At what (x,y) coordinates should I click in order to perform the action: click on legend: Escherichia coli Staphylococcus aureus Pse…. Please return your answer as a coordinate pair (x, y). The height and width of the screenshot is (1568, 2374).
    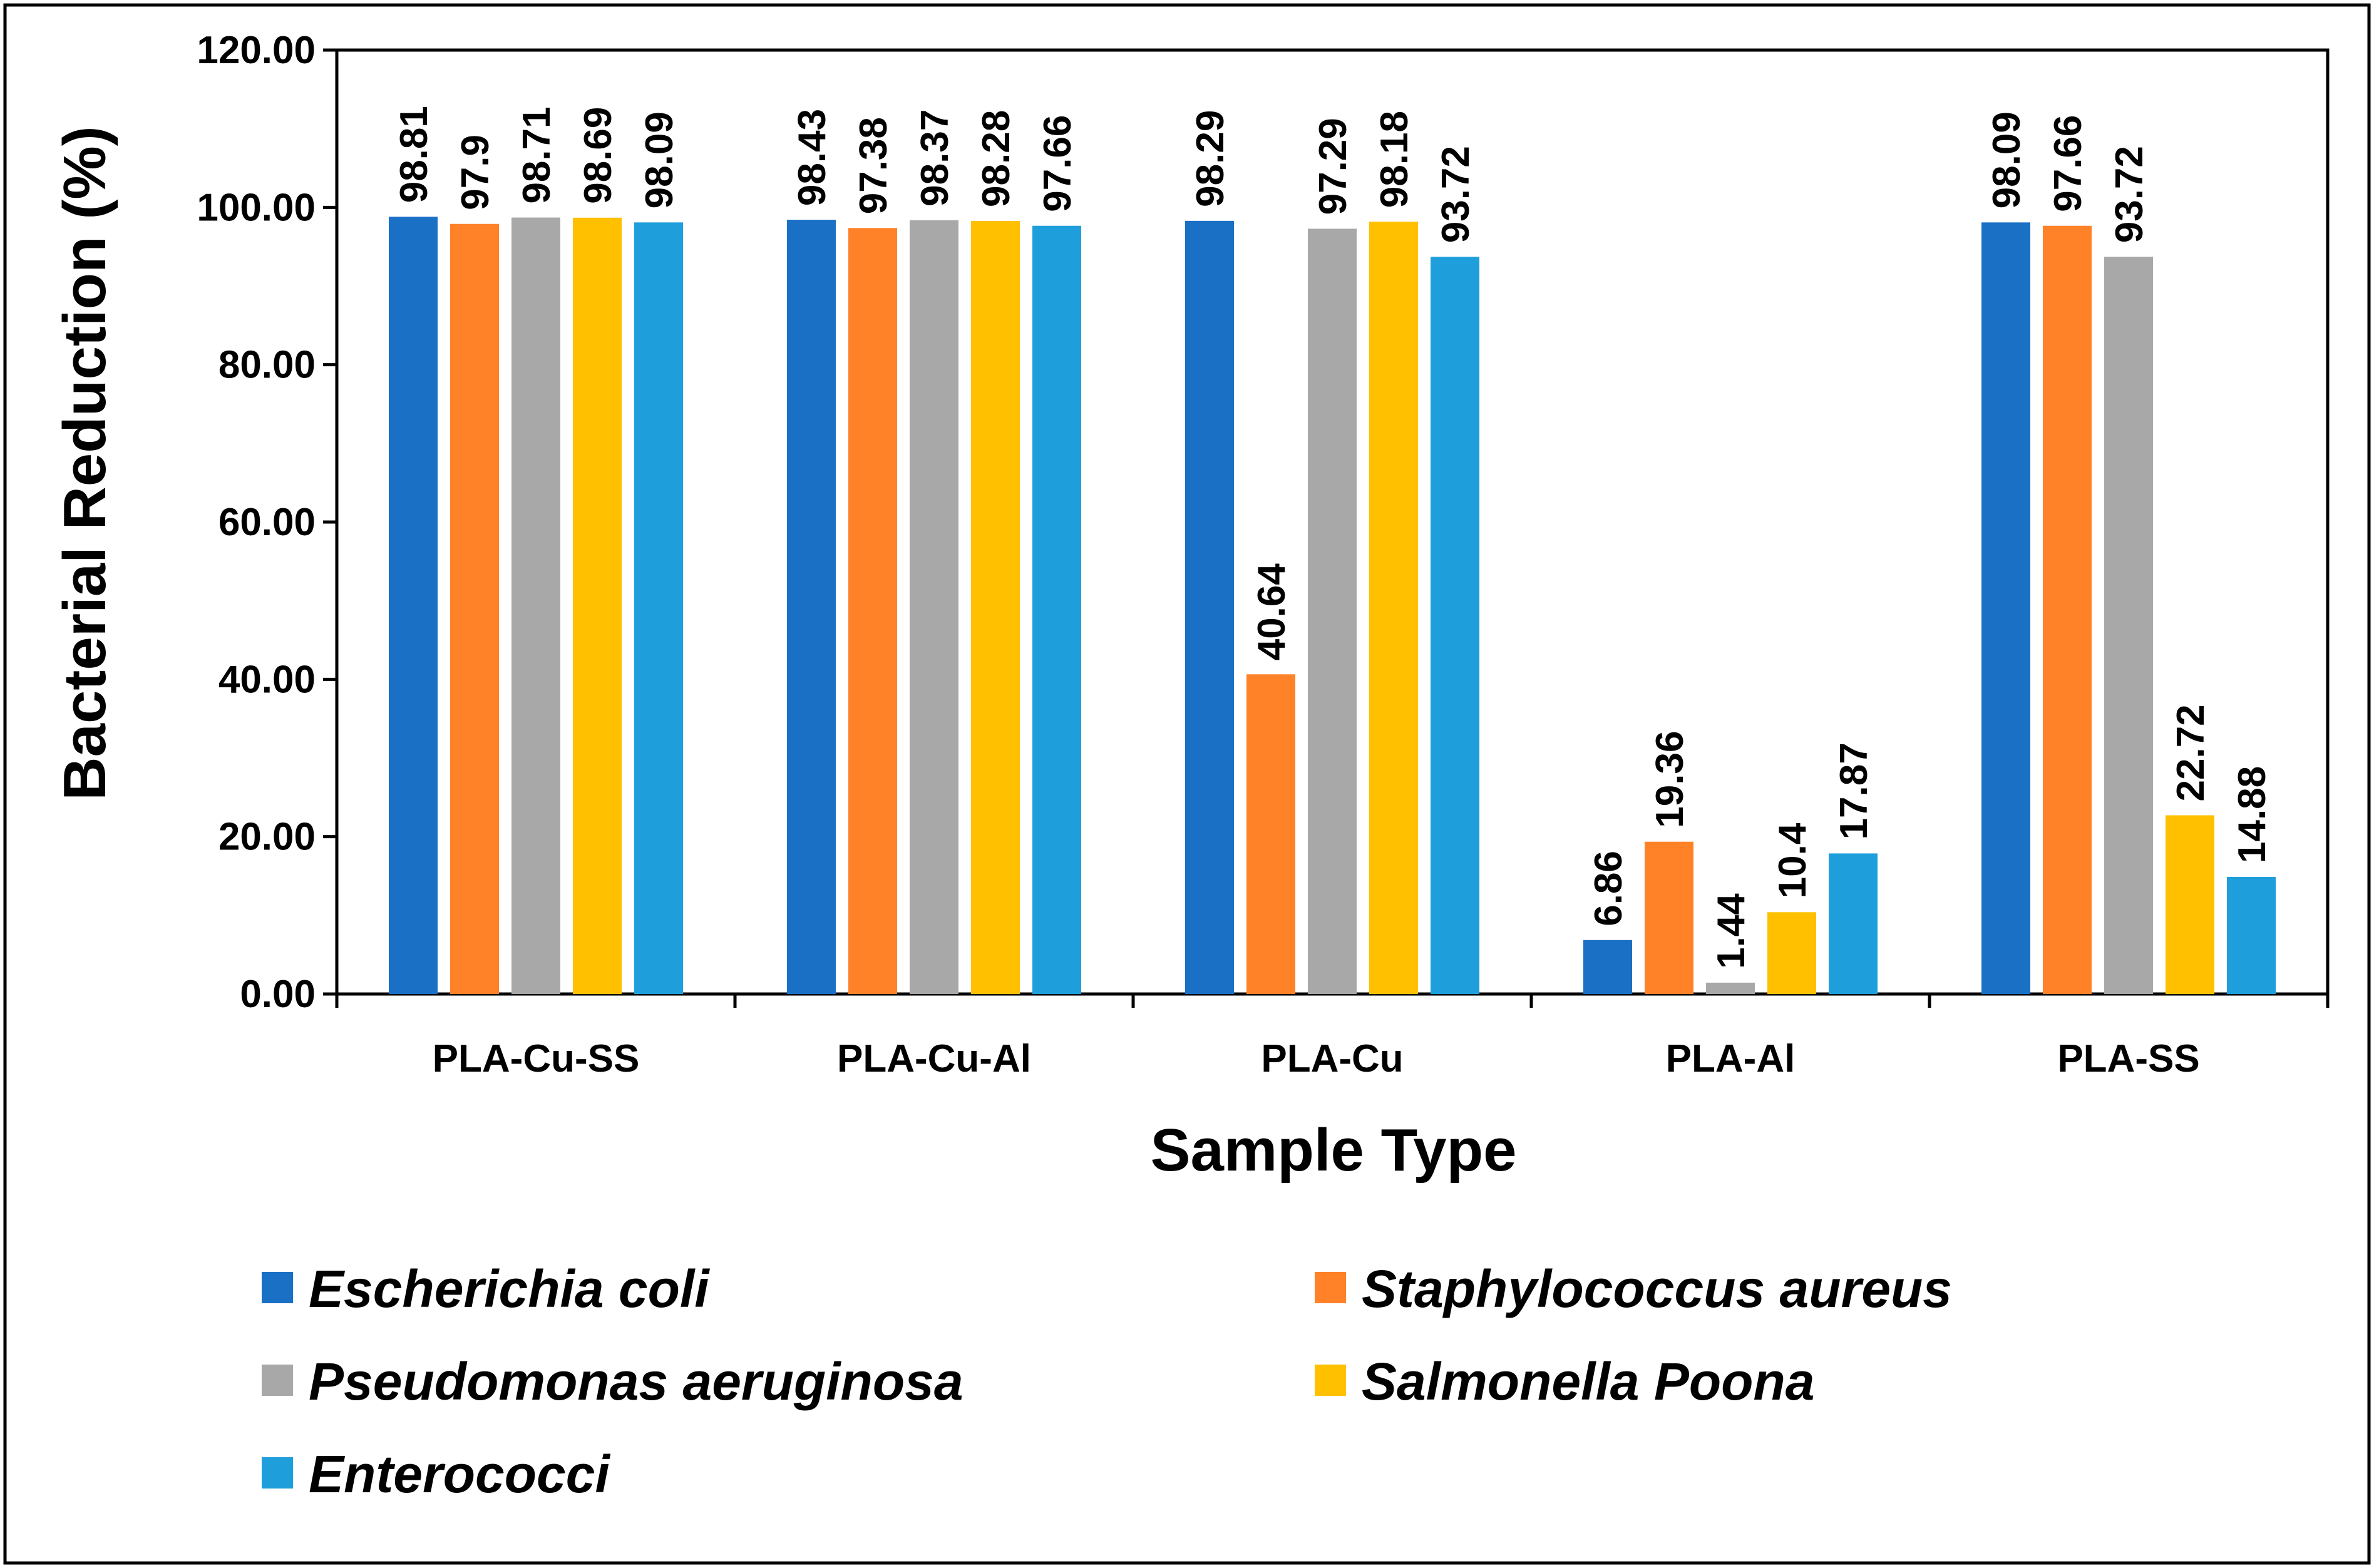
    Looking at the image, I should click on (1107, 1381).